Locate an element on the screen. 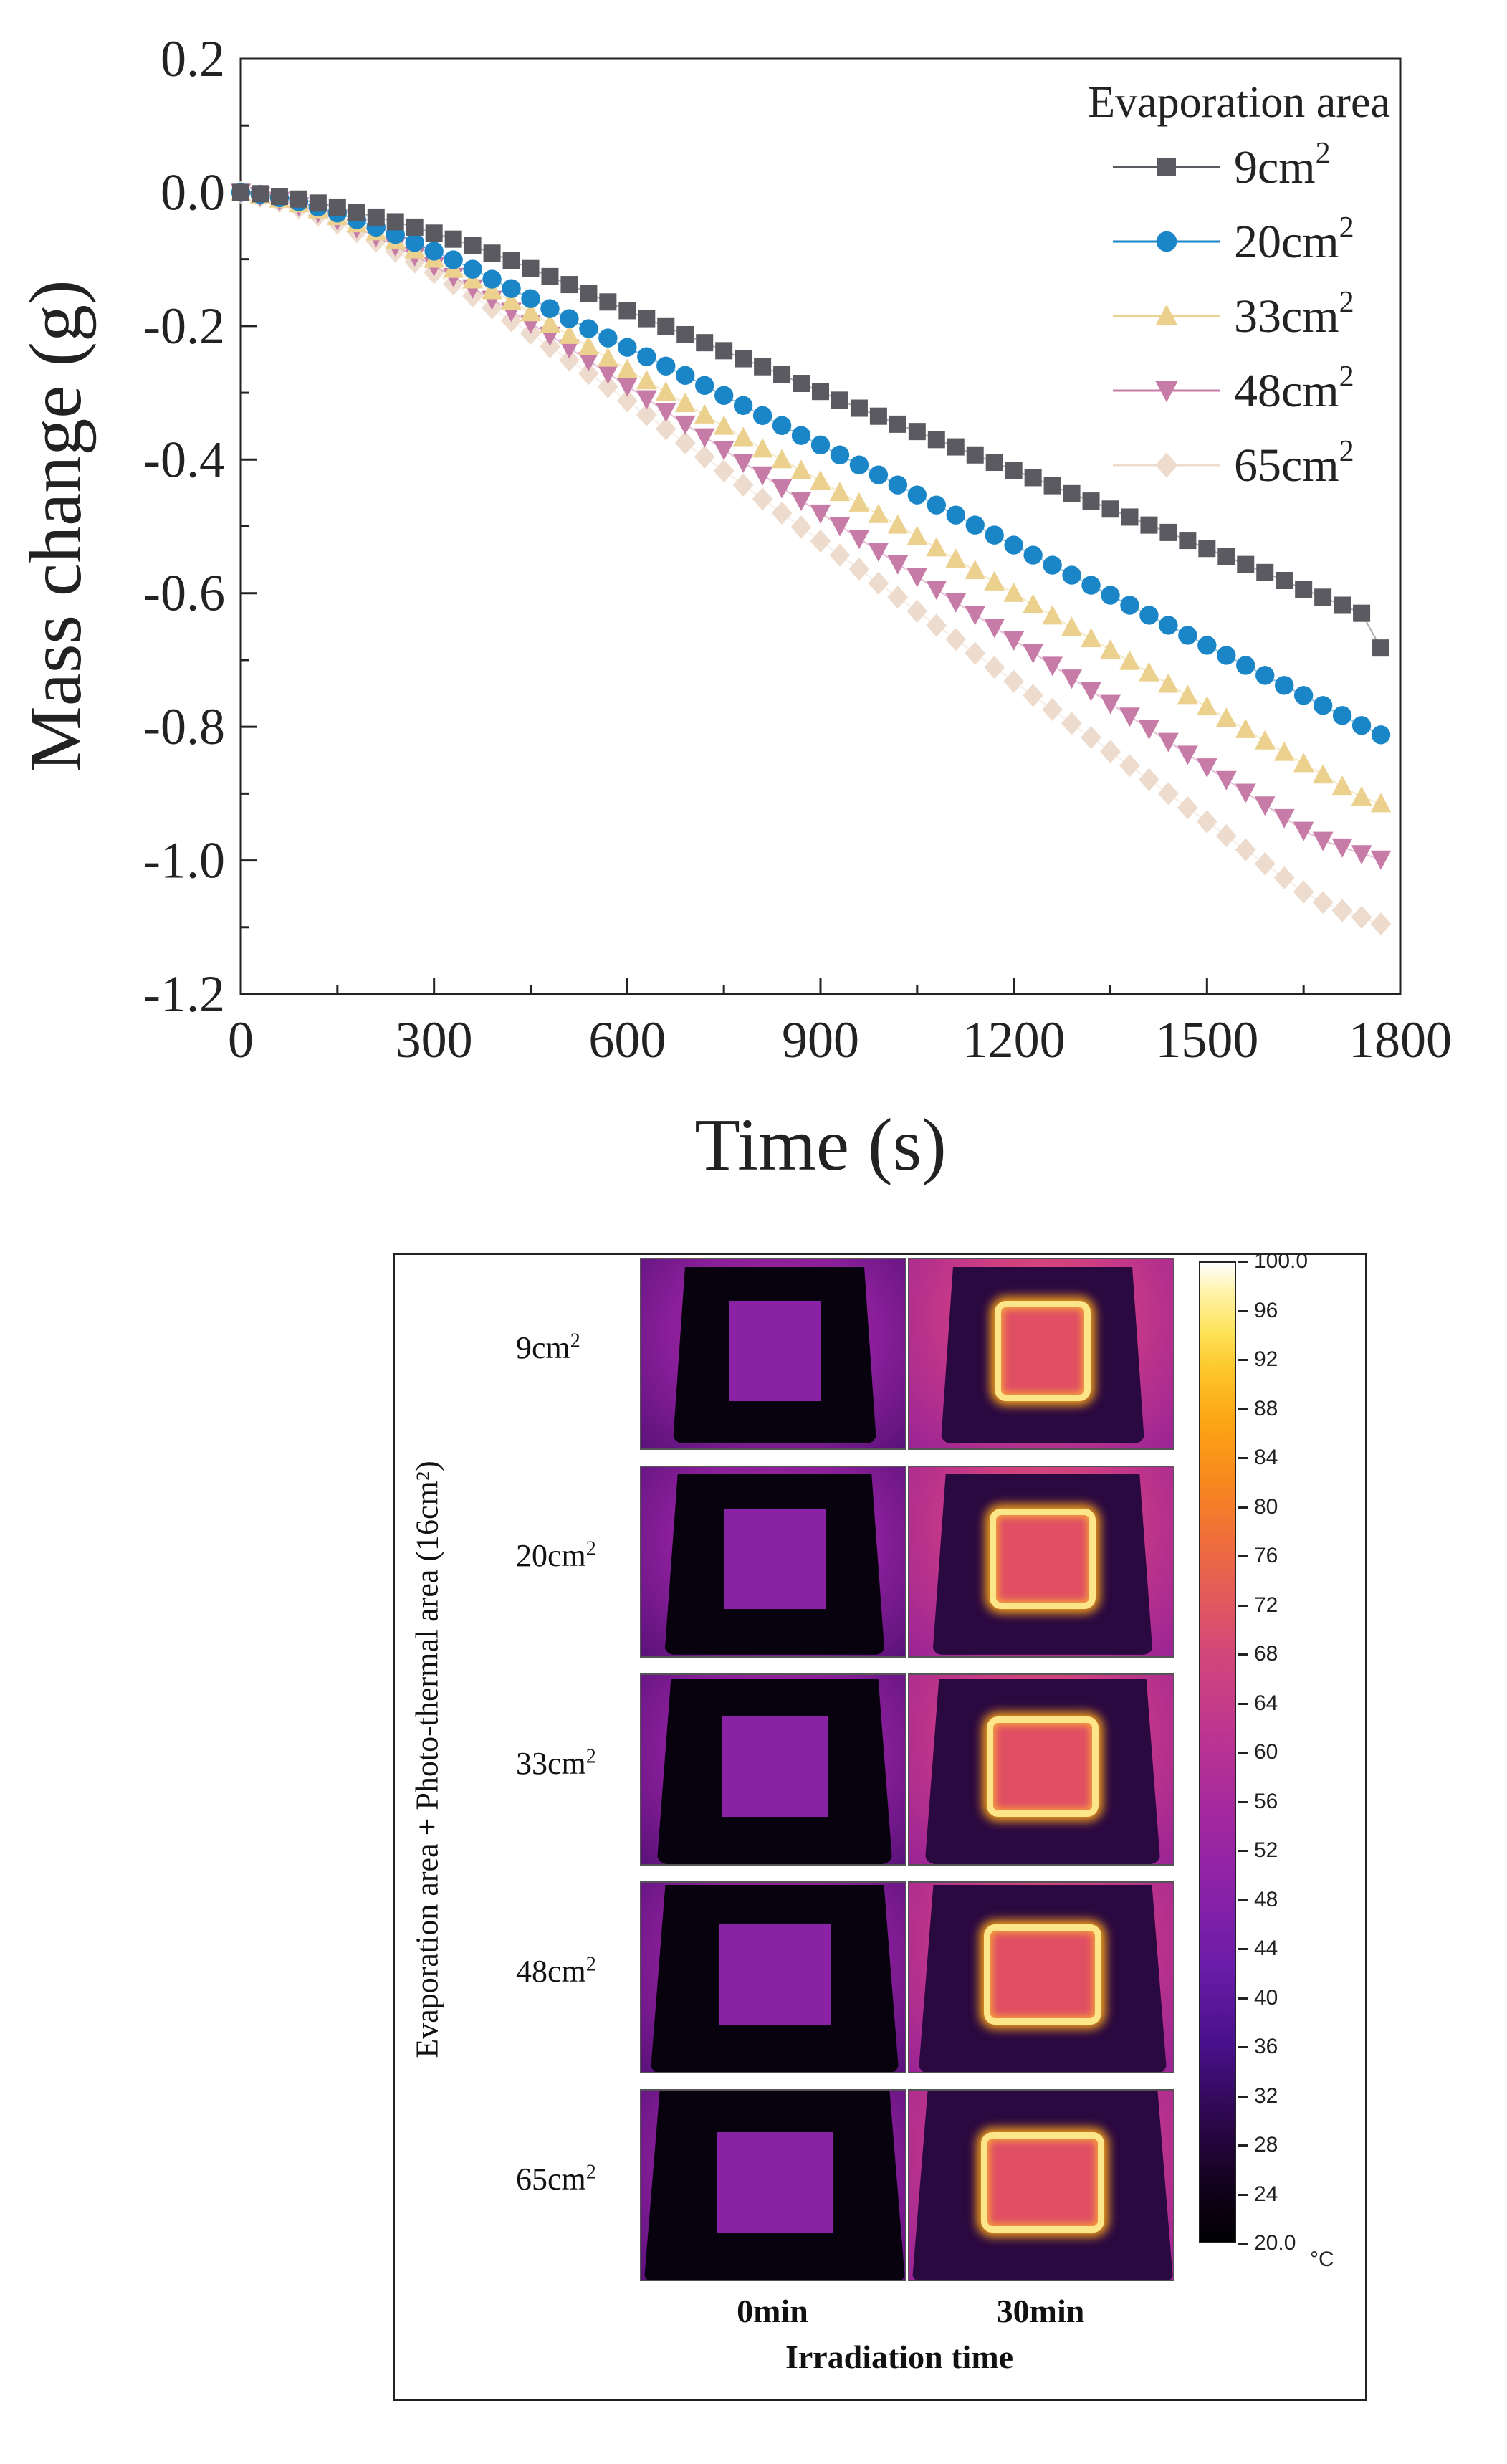 This screenshot has width=1507, height=2464. colorbar-tick-label: 80 is located at coordinates (1266, 1507).